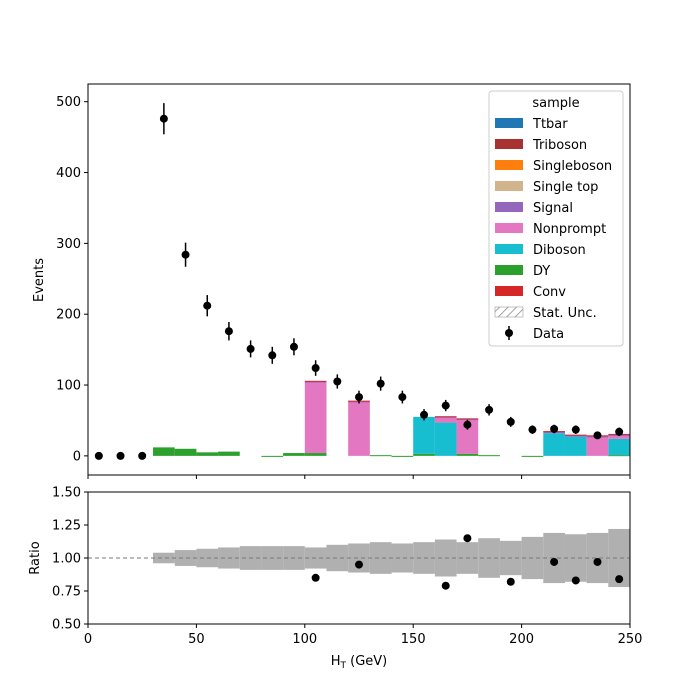  What do you see at coordinates (66, 559) in the screenshot?
I see `ratio-y-tick-label-2: 1.00` at bounding box center [66, 559].